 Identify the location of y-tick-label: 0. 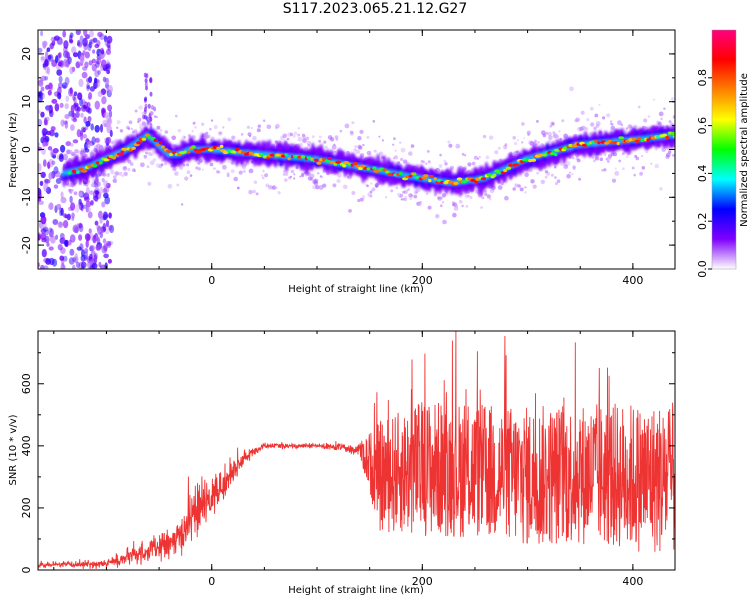
(26, 570).